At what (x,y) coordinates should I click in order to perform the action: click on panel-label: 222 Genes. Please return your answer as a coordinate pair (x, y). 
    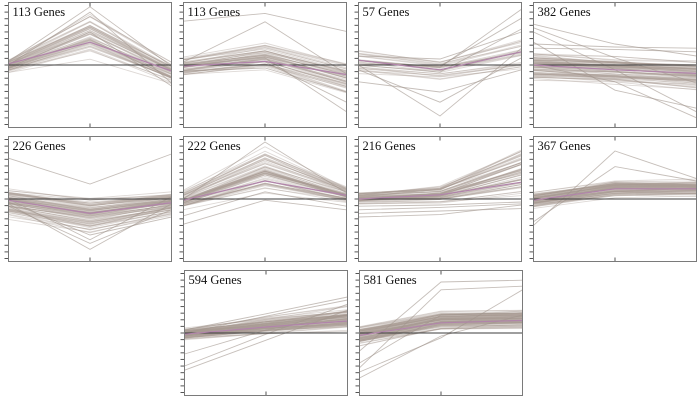
    Looking at the image, I should click on (214, 146).